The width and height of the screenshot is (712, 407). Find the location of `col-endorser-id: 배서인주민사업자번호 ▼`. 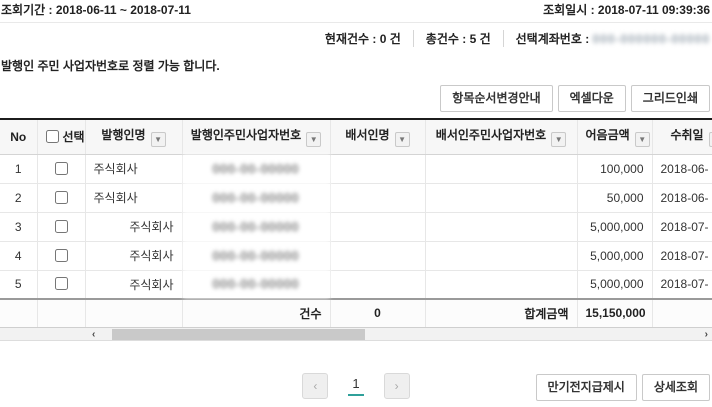

col-endorser-id: 배서인주민사업자번호 ▼ is located at coordinates (501, 137).